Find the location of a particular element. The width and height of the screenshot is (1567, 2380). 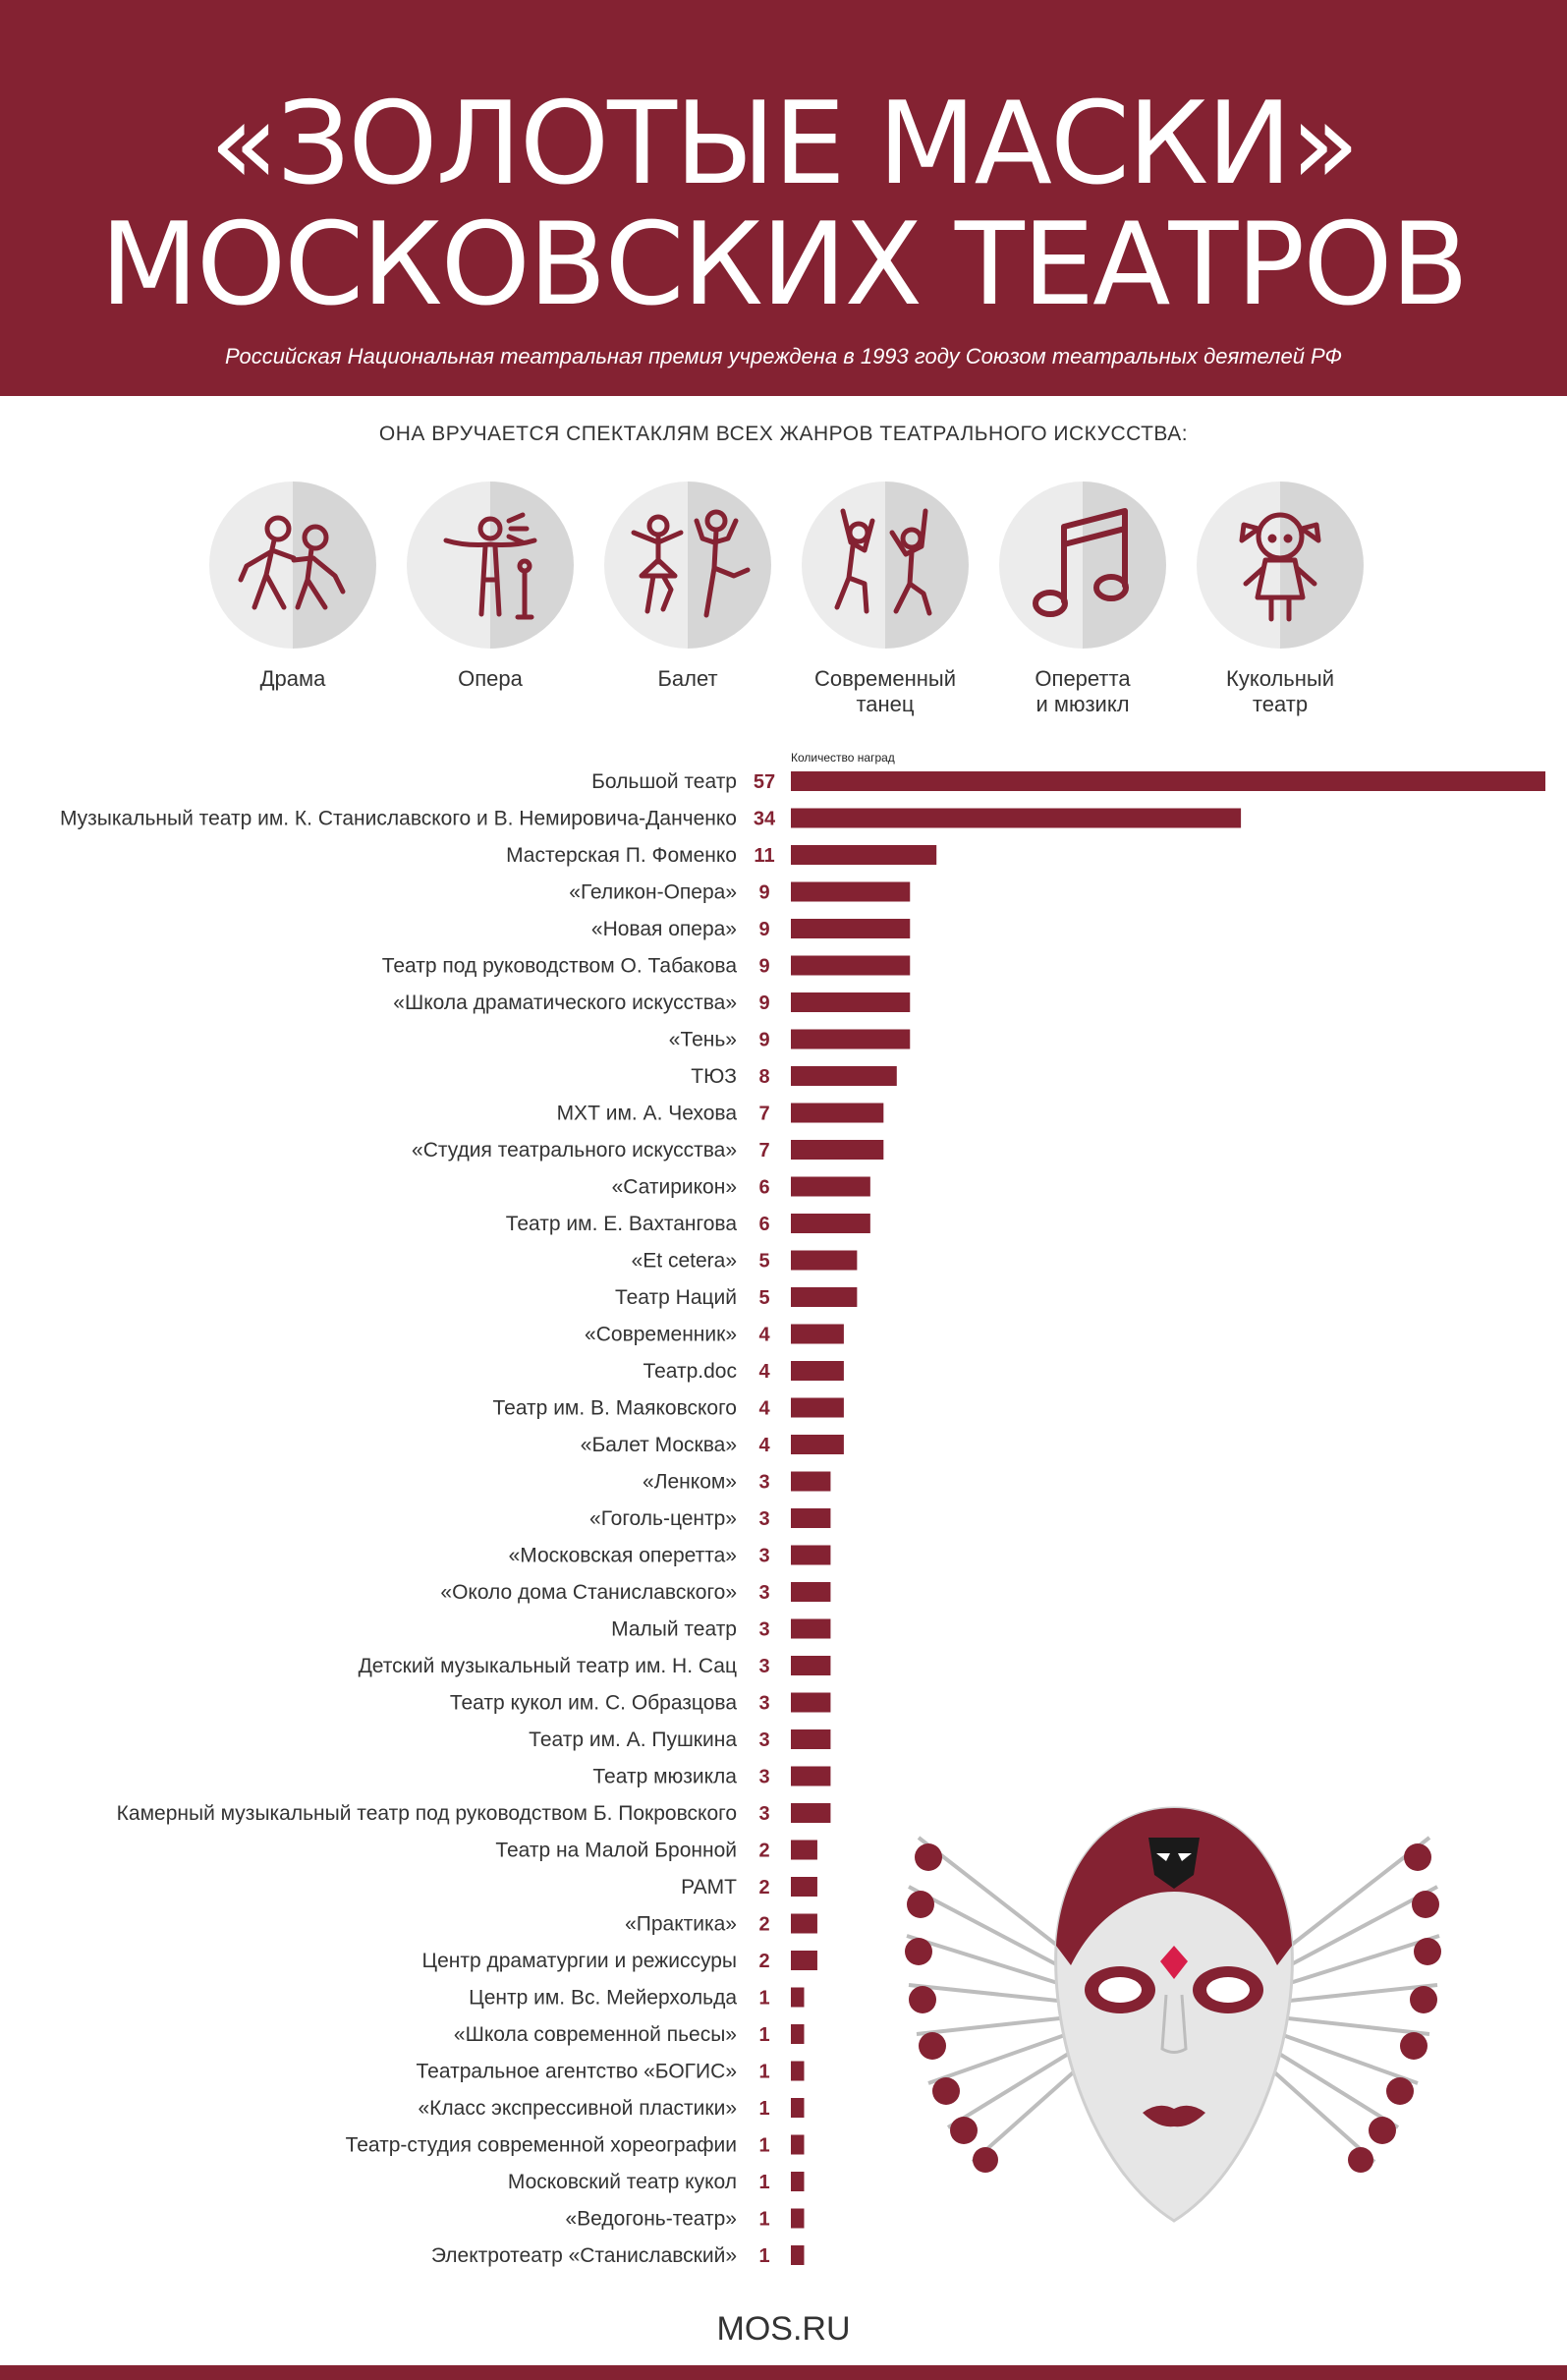

mask-lips is located at coordinates (1174, 2116).